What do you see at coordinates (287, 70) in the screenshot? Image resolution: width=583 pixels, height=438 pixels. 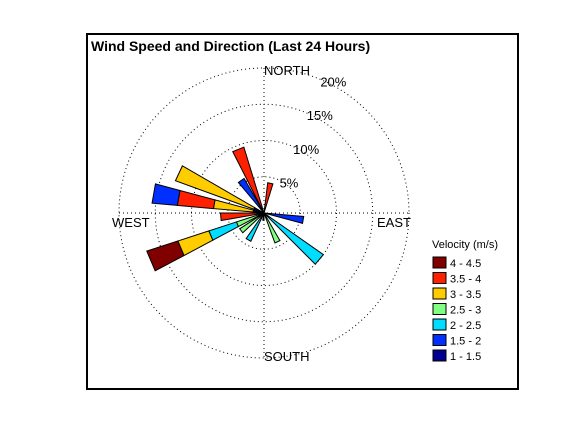 I see `direction-north: NORTH` at bounding box center [287, 70].